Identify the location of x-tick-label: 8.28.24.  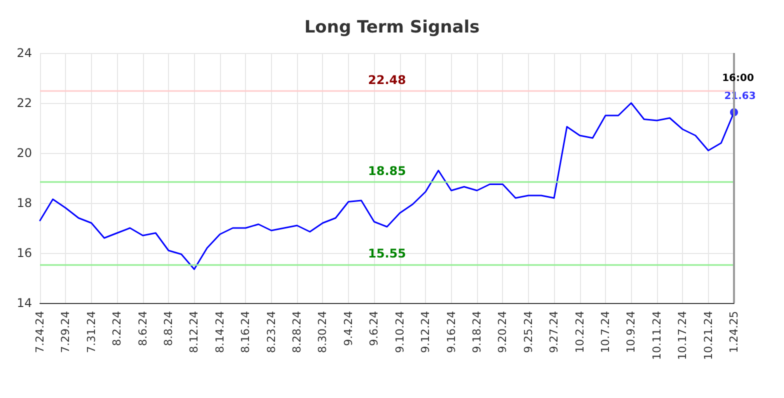
(297, 332).